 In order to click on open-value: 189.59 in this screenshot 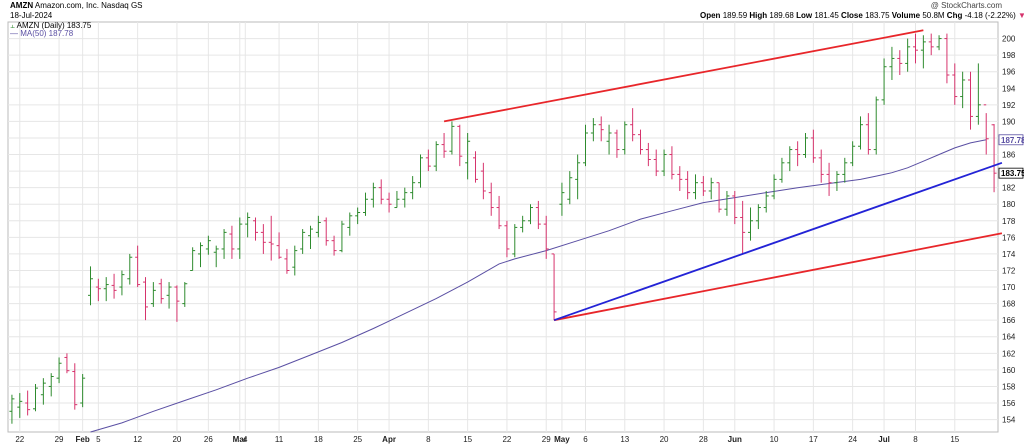, I will do `click(735, 15)`.